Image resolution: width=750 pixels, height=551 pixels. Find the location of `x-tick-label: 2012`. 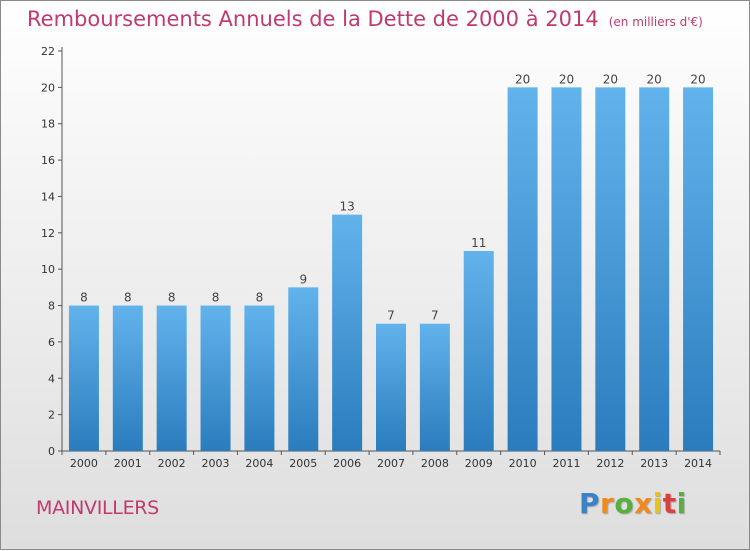

x-tick-label: 2012 is located at coordinates (610, 463).